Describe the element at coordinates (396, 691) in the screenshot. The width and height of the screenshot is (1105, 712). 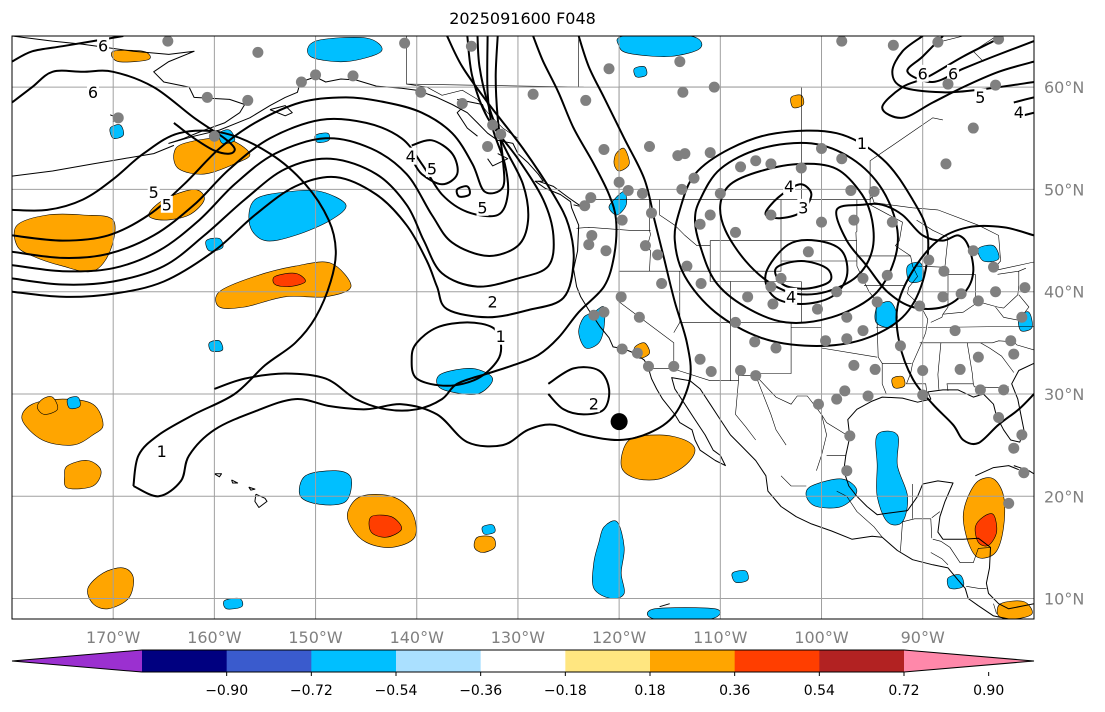
I see `colorbar-tick-label: −0.54` at that location.